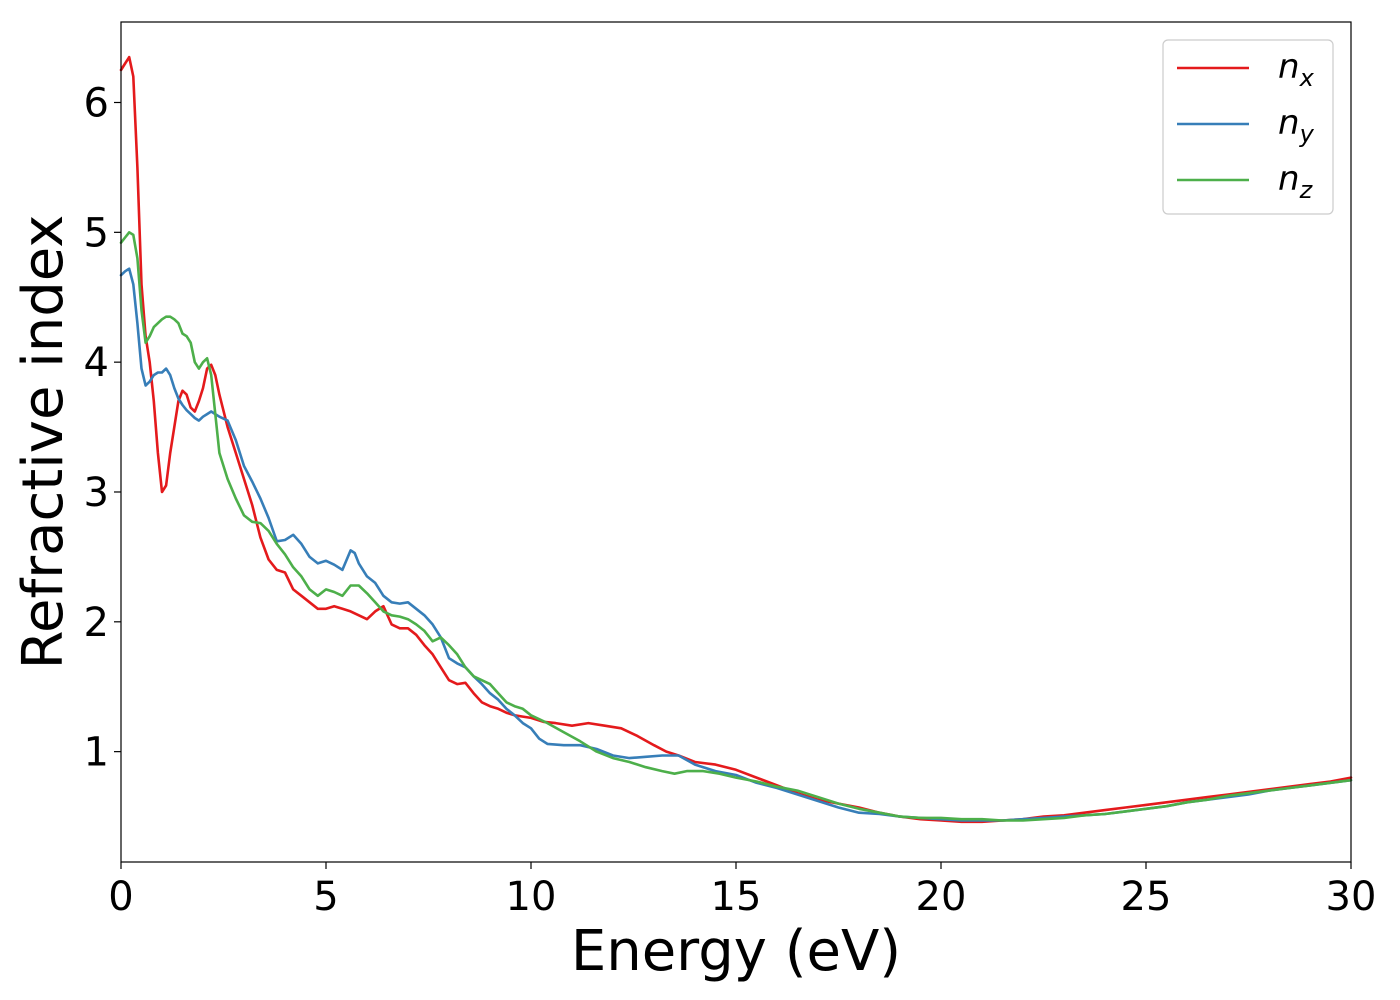 The image size is (1400, 1000). What do you see at coordinates (120, 897) in the screenshot?
I see `x-tick-label: 0` at bounding box center [120, 897].